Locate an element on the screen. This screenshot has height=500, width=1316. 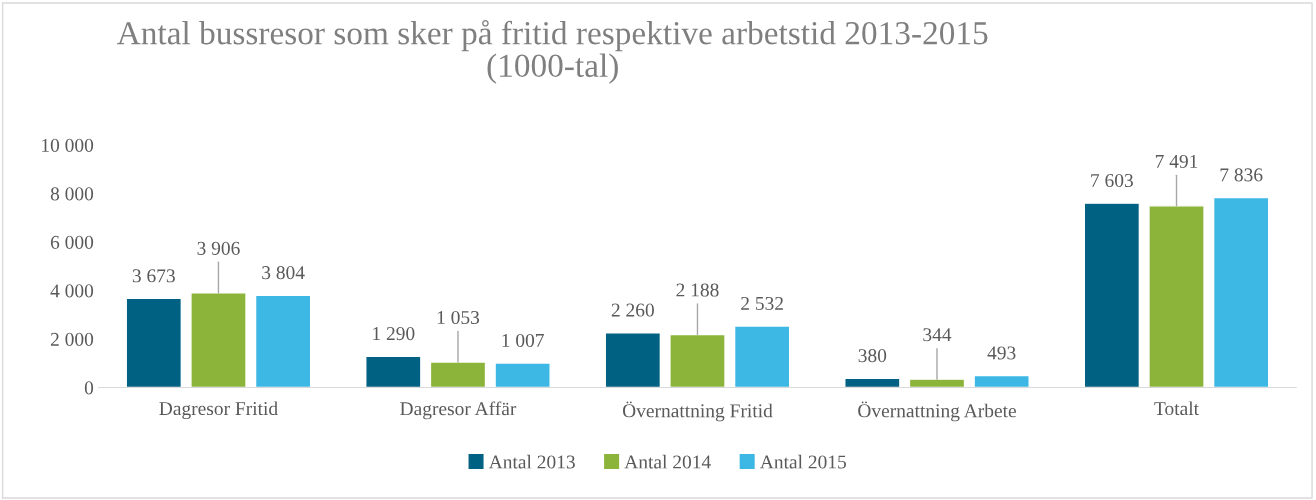
y-tick-label: 6 000 is located at coordinates (72, 242).